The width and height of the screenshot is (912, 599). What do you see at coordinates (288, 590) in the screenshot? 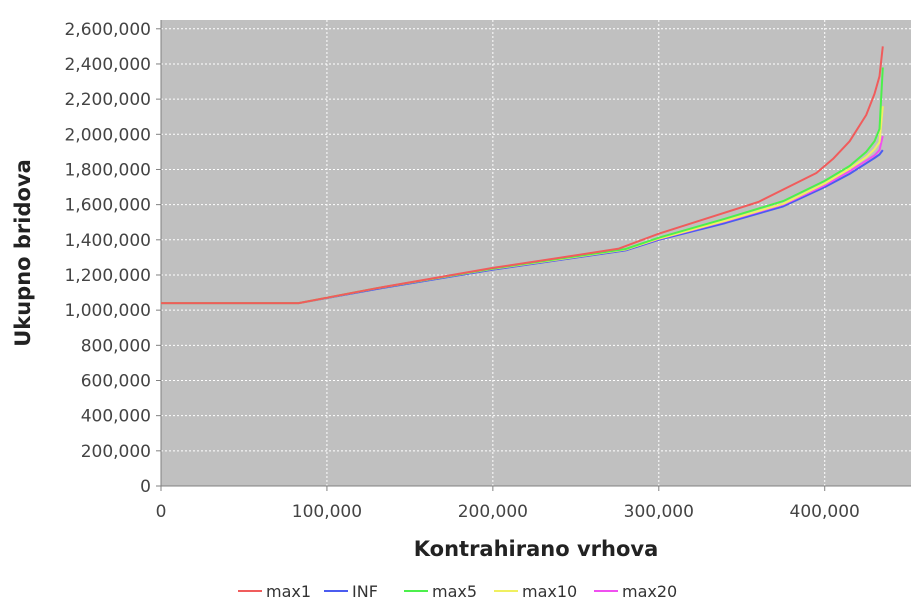
I see `legend-label: max1` at bounding box center [288, 590].